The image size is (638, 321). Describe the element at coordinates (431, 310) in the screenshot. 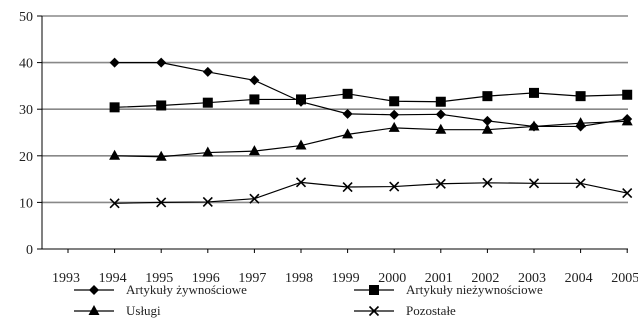

I see `legend-label: Pozostałe` at that location.